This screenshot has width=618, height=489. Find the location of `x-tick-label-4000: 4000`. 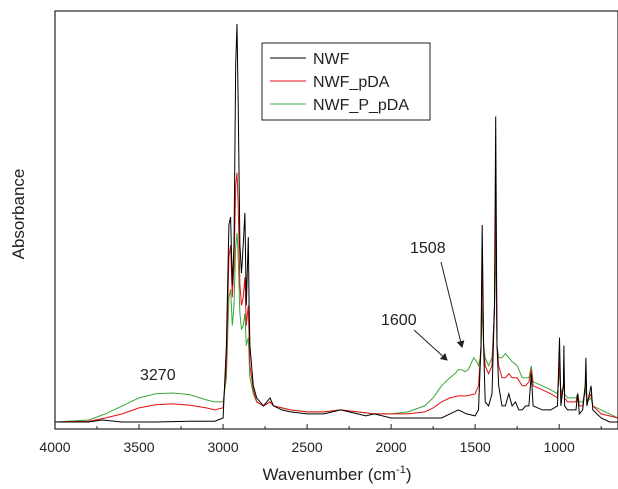

x-tick-label-4000: 4000 is located at coordinates (54, 447).